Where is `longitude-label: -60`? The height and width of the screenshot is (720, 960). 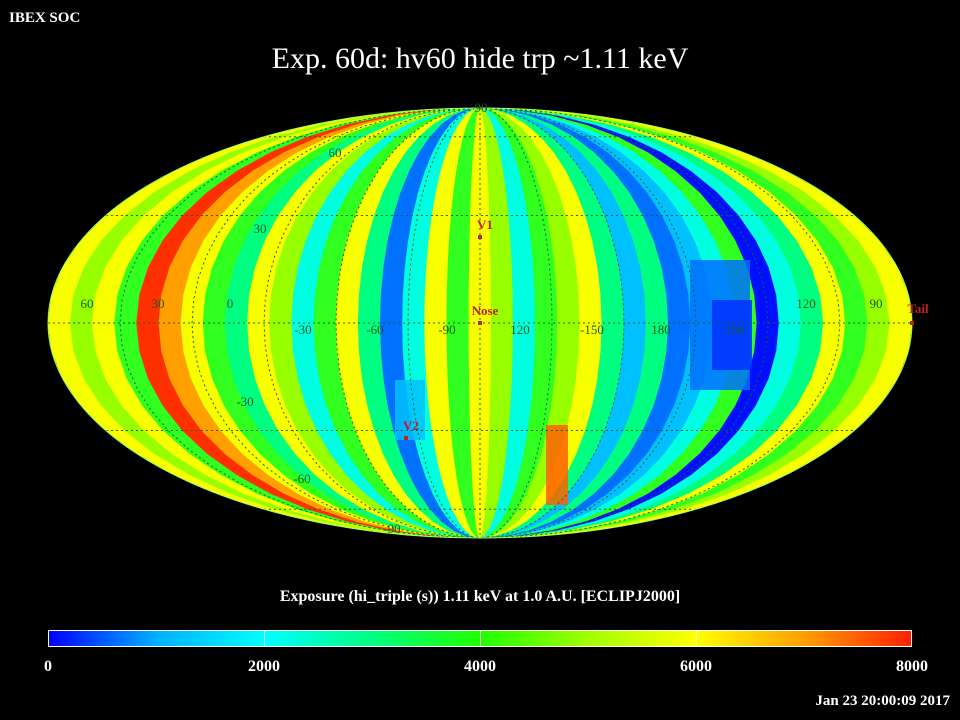 longitude-label: -60 is located at coordinates (374, 329).